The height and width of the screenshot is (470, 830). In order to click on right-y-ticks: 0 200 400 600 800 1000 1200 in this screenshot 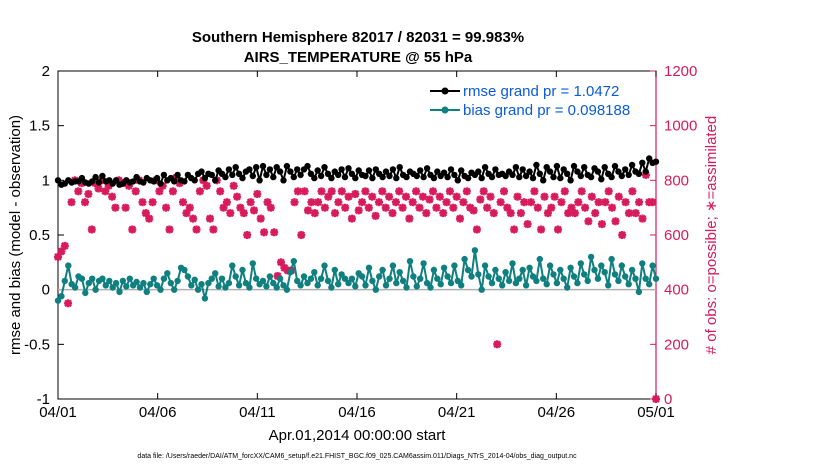, I will do `click(673, 235)`.